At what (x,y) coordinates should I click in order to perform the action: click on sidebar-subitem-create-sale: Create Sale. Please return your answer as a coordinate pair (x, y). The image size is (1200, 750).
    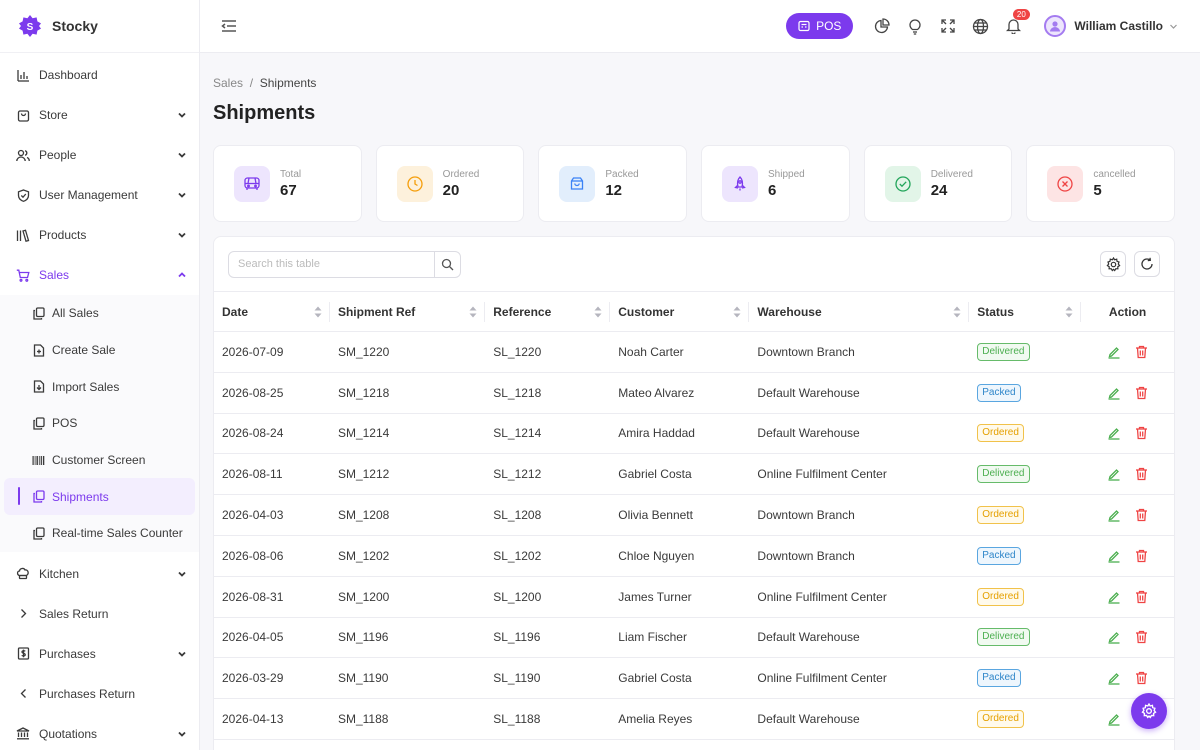
    Looking at the image, I should click on (99, 350).